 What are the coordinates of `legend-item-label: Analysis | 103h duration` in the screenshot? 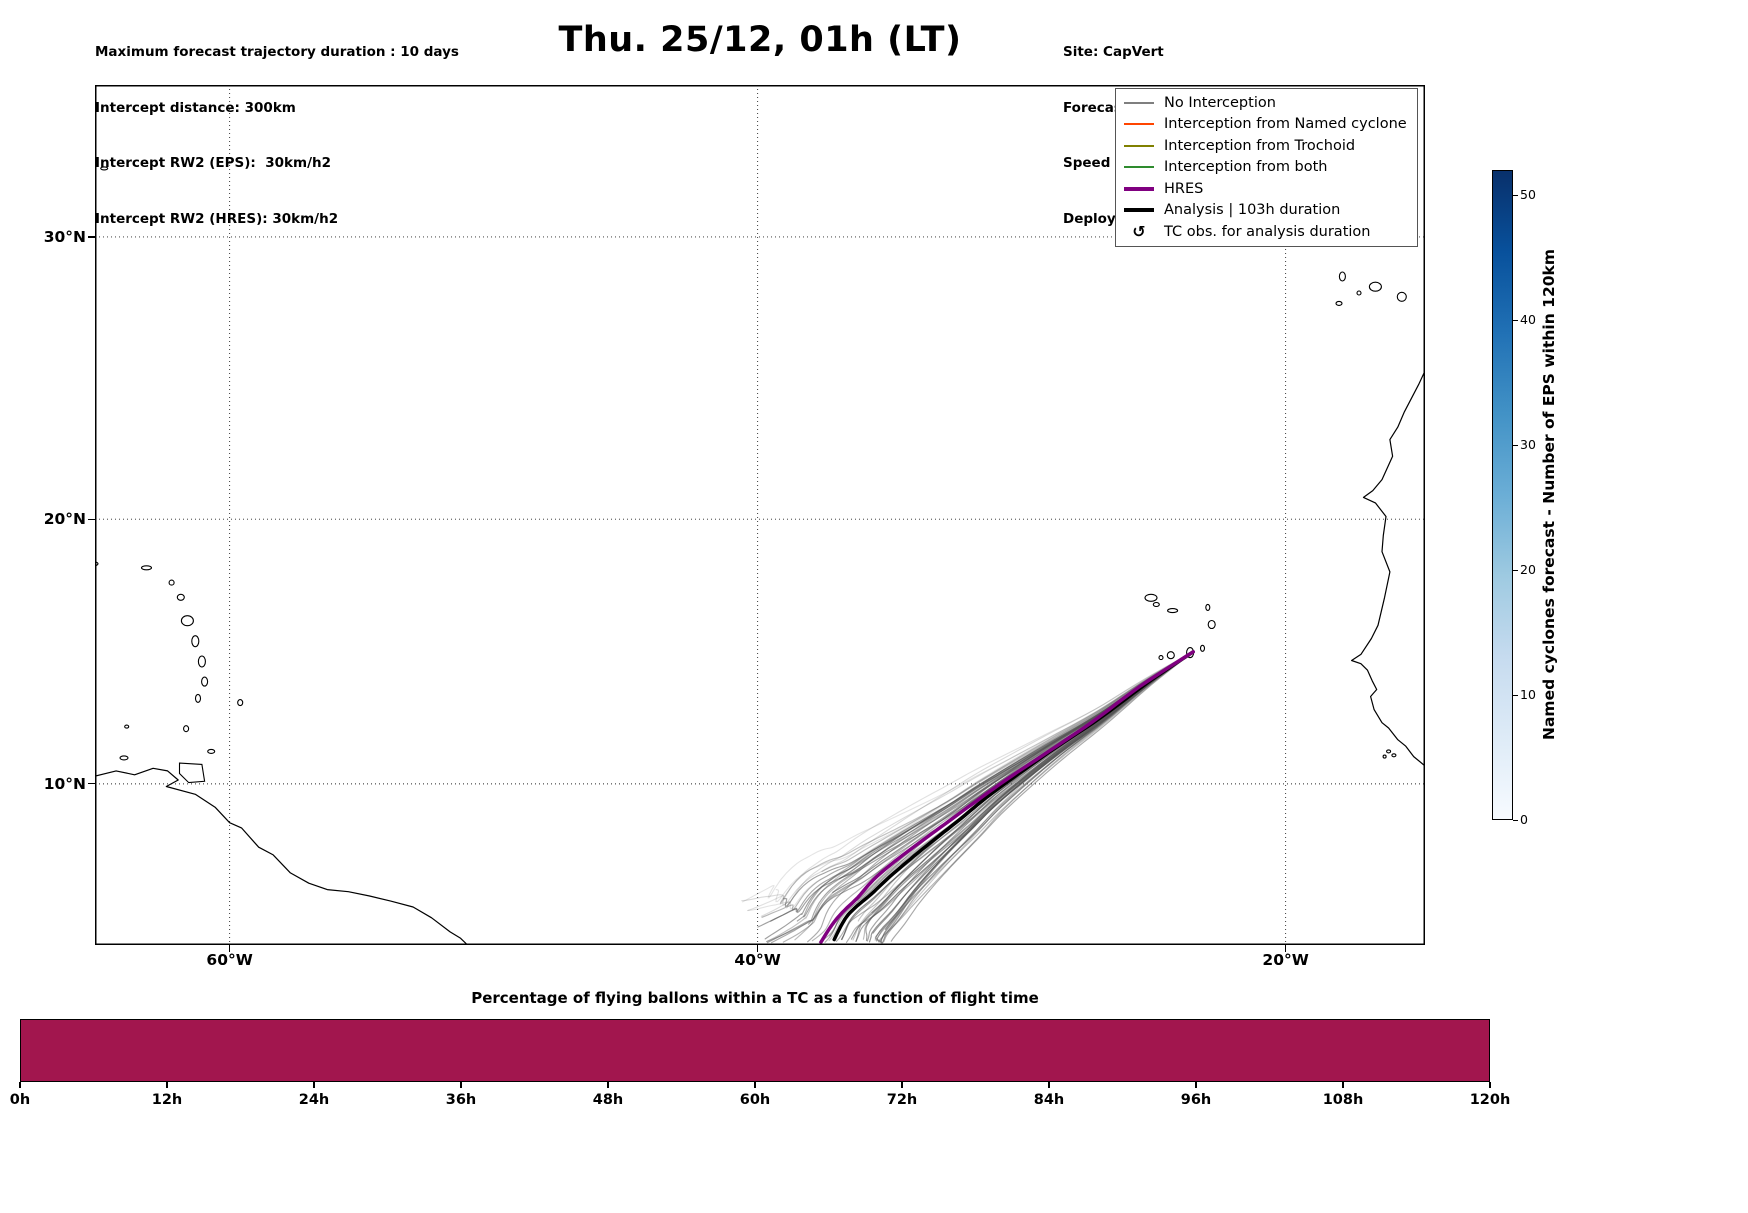 It's located at (1252, 210).